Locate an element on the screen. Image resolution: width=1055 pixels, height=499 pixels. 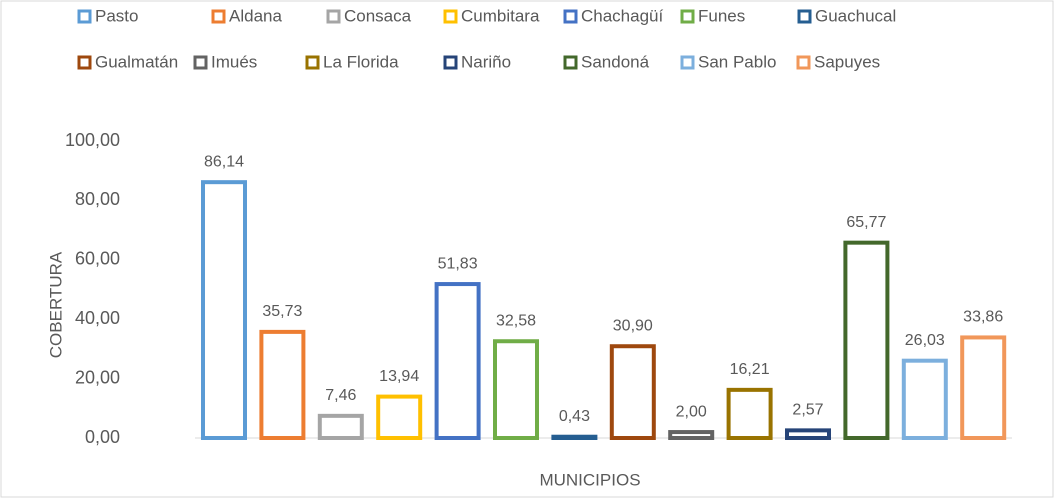
data-label: 33,86 is located at coordinates (983, 317).